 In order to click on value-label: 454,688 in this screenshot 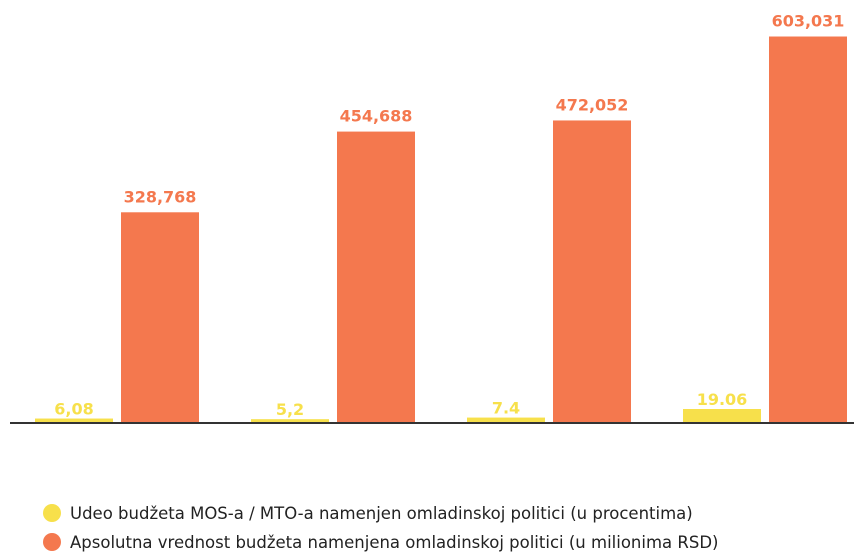, I will do `click(376, 116)`.